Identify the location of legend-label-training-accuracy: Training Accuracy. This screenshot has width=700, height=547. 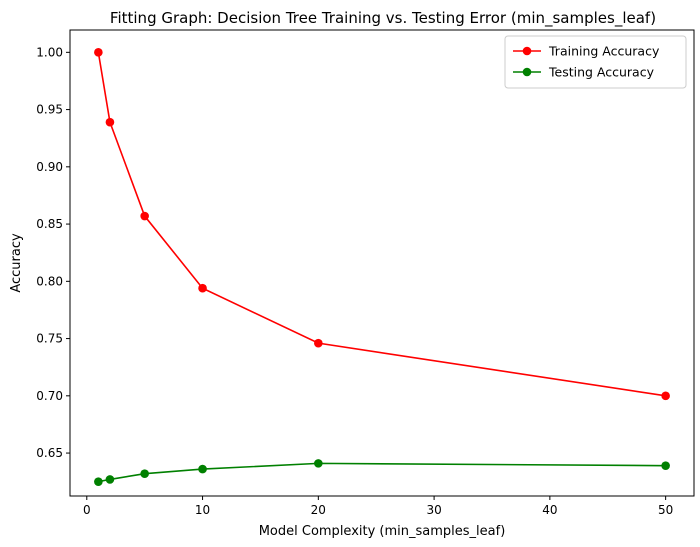
(604, 51).